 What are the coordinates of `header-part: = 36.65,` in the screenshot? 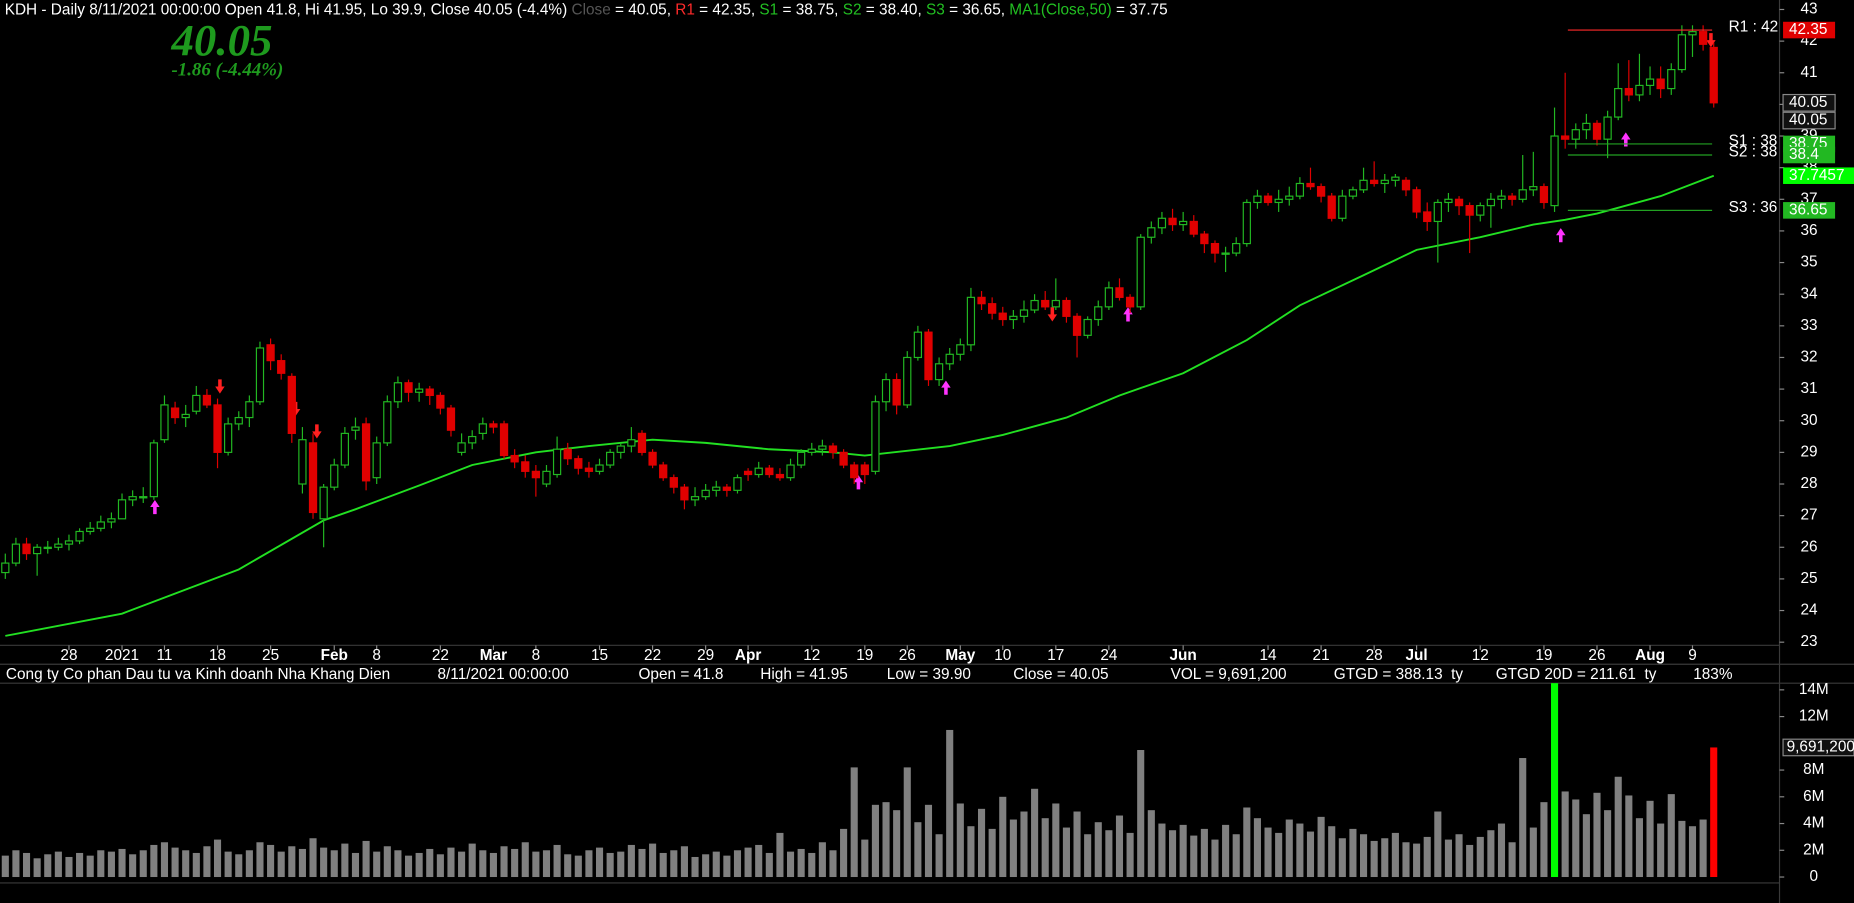 It's located at (977, 10).